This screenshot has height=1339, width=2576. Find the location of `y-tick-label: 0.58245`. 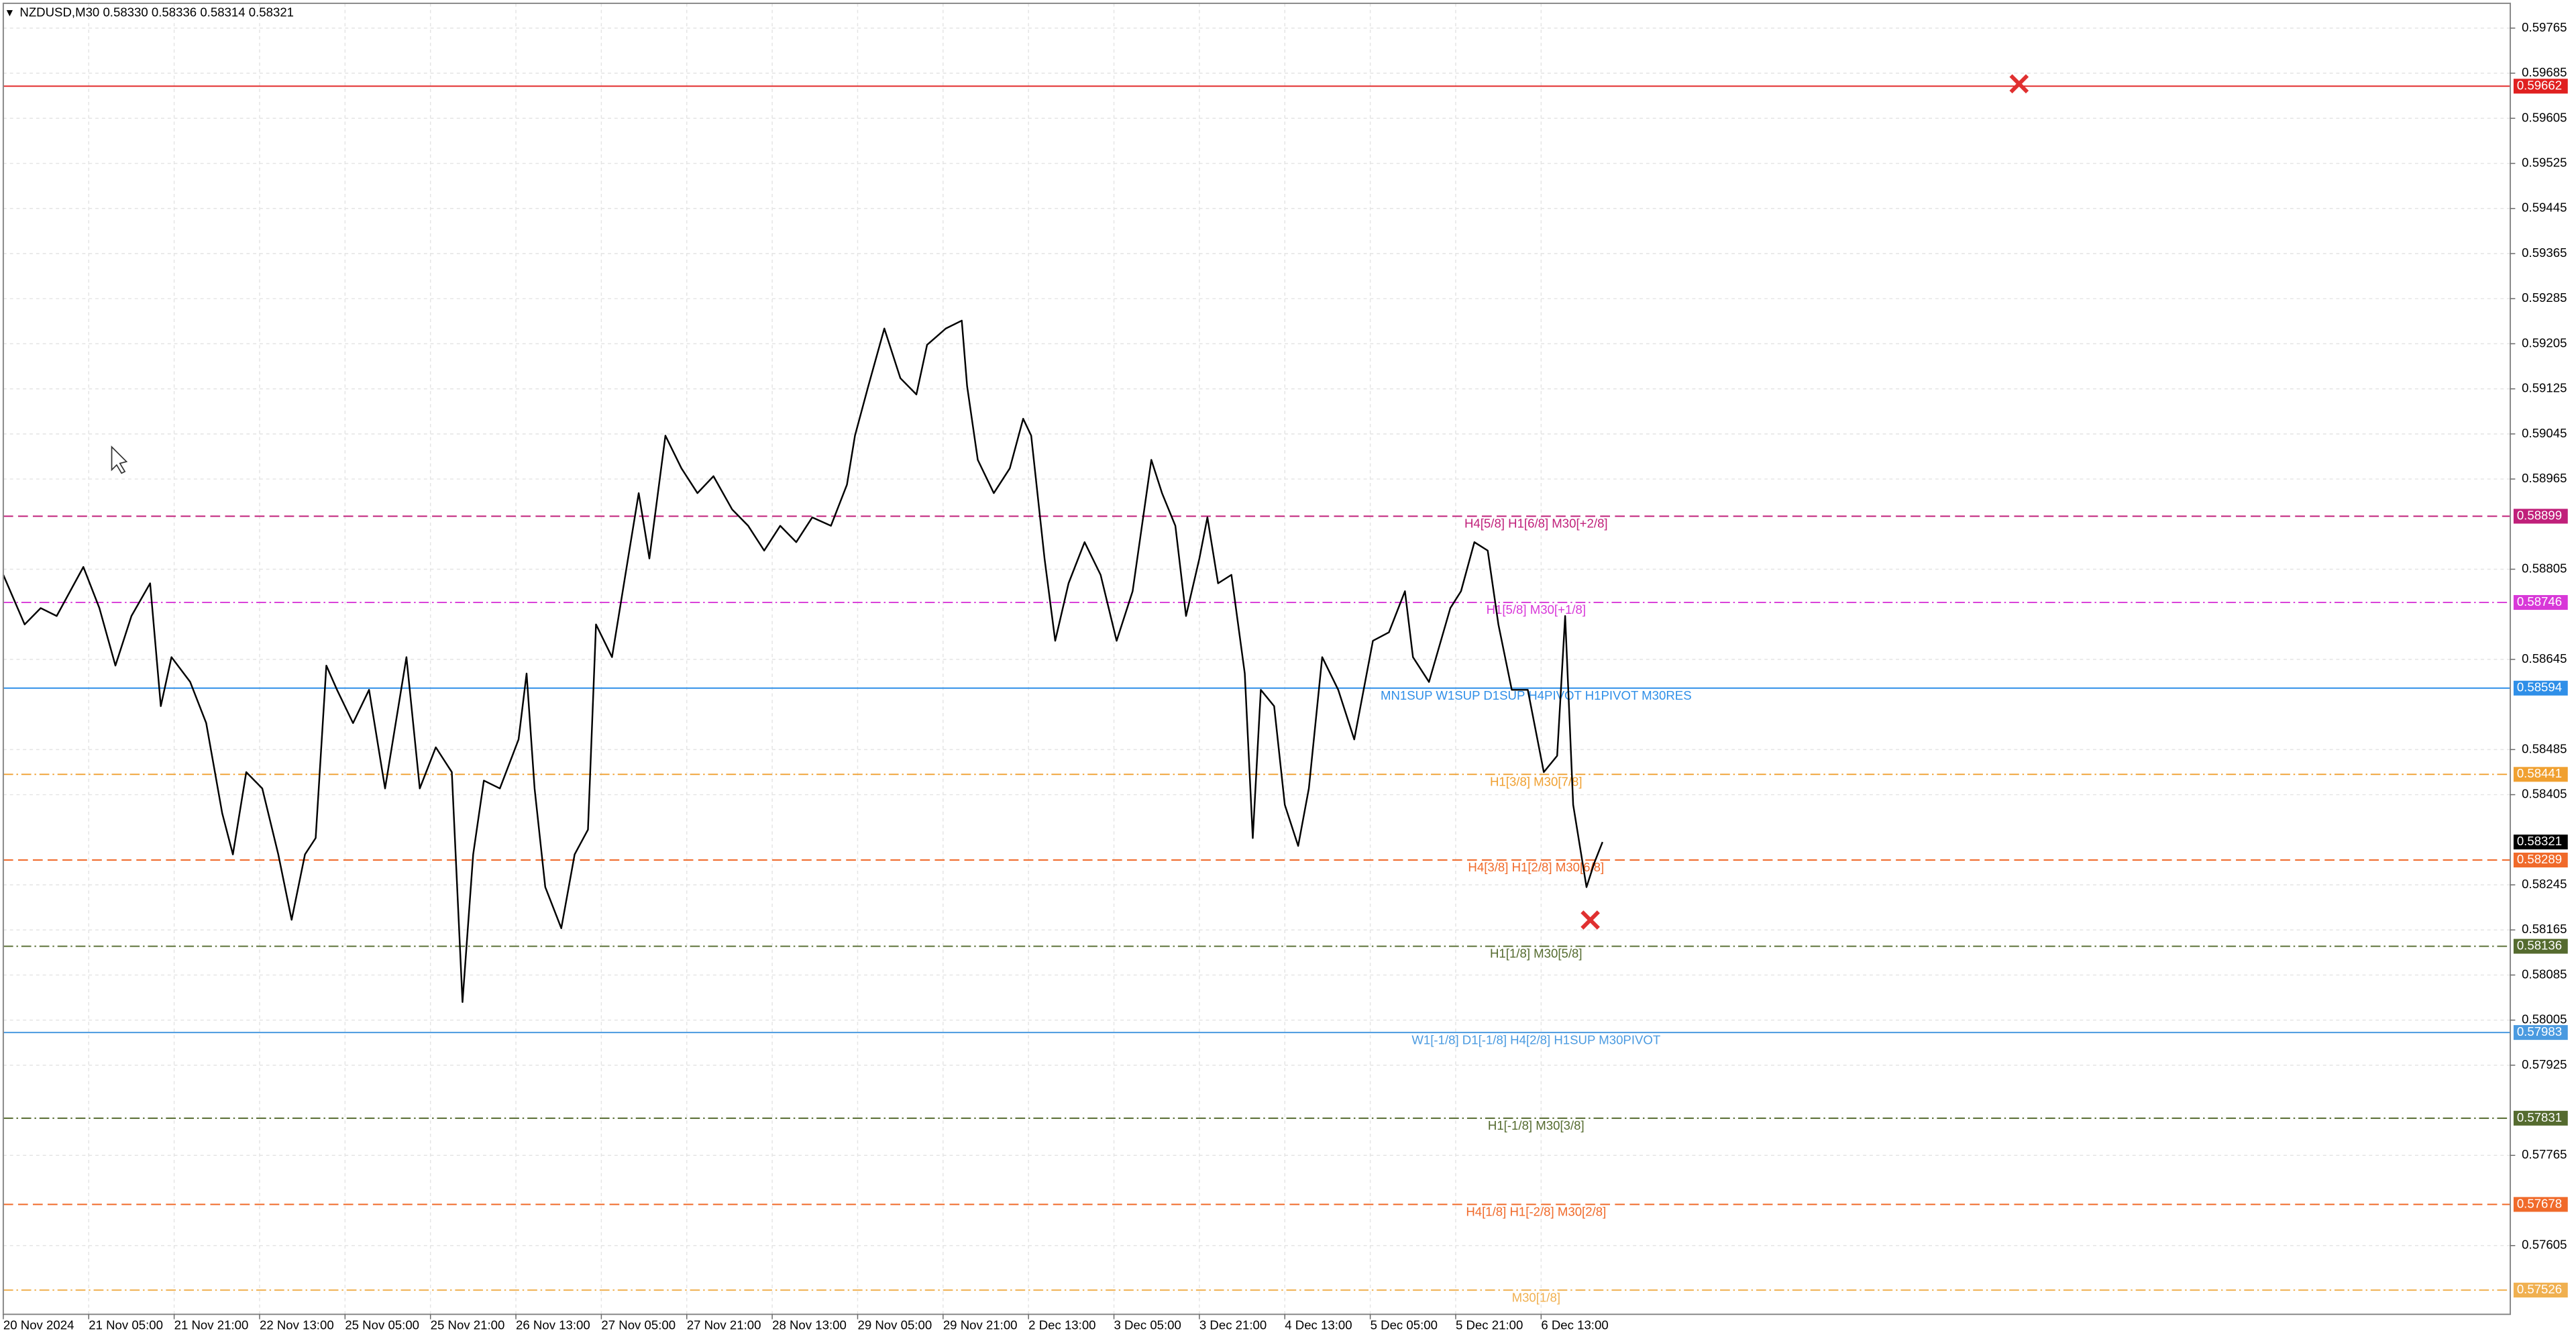

y-tick-label: 0.58245 is located at coordinates (2544, 884).